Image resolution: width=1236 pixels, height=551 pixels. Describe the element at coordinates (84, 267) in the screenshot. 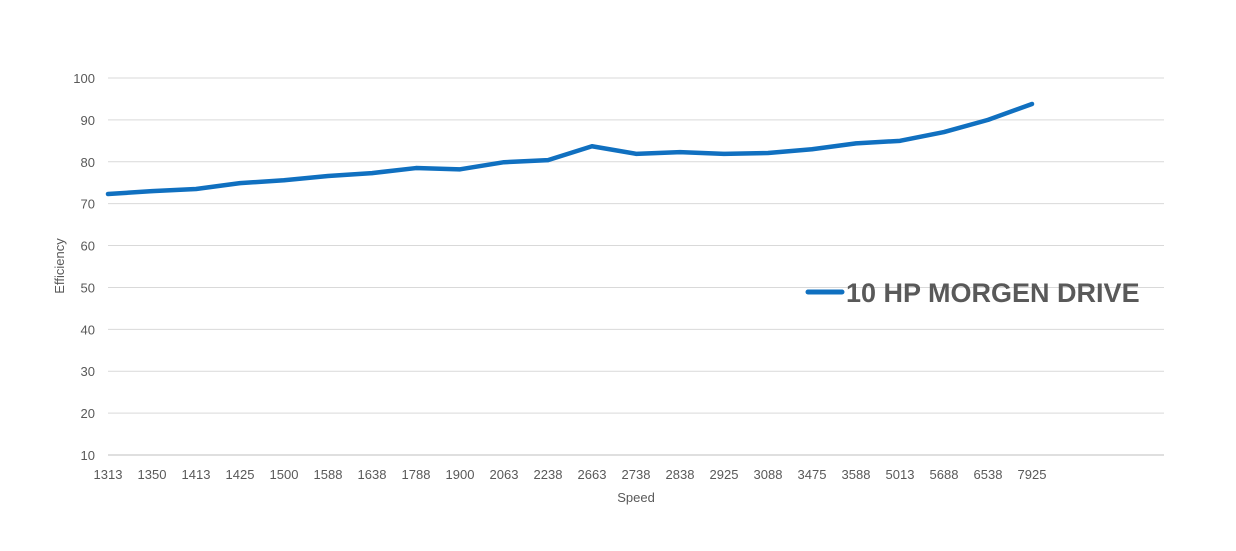

I see `y-tick-labels: 10 20 30 40 50 60 70 80 90 100` at that location.